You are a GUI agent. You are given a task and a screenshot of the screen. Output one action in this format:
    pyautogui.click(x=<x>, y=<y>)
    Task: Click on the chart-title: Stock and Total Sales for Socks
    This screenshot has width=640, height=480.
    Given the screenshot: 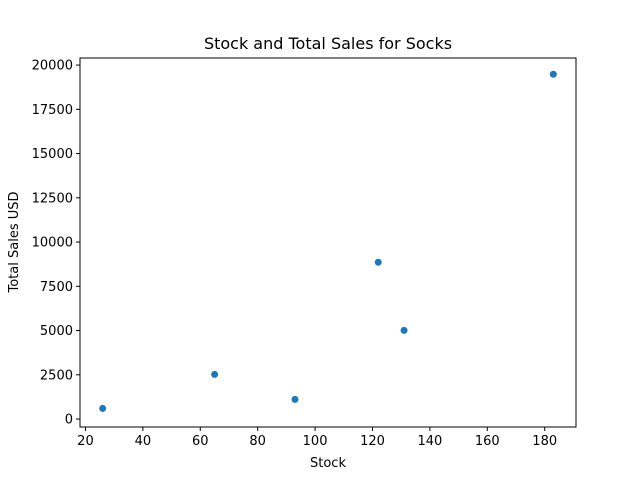 What is the action you would take?
    pyautogui.click(x=328, y=43)
    